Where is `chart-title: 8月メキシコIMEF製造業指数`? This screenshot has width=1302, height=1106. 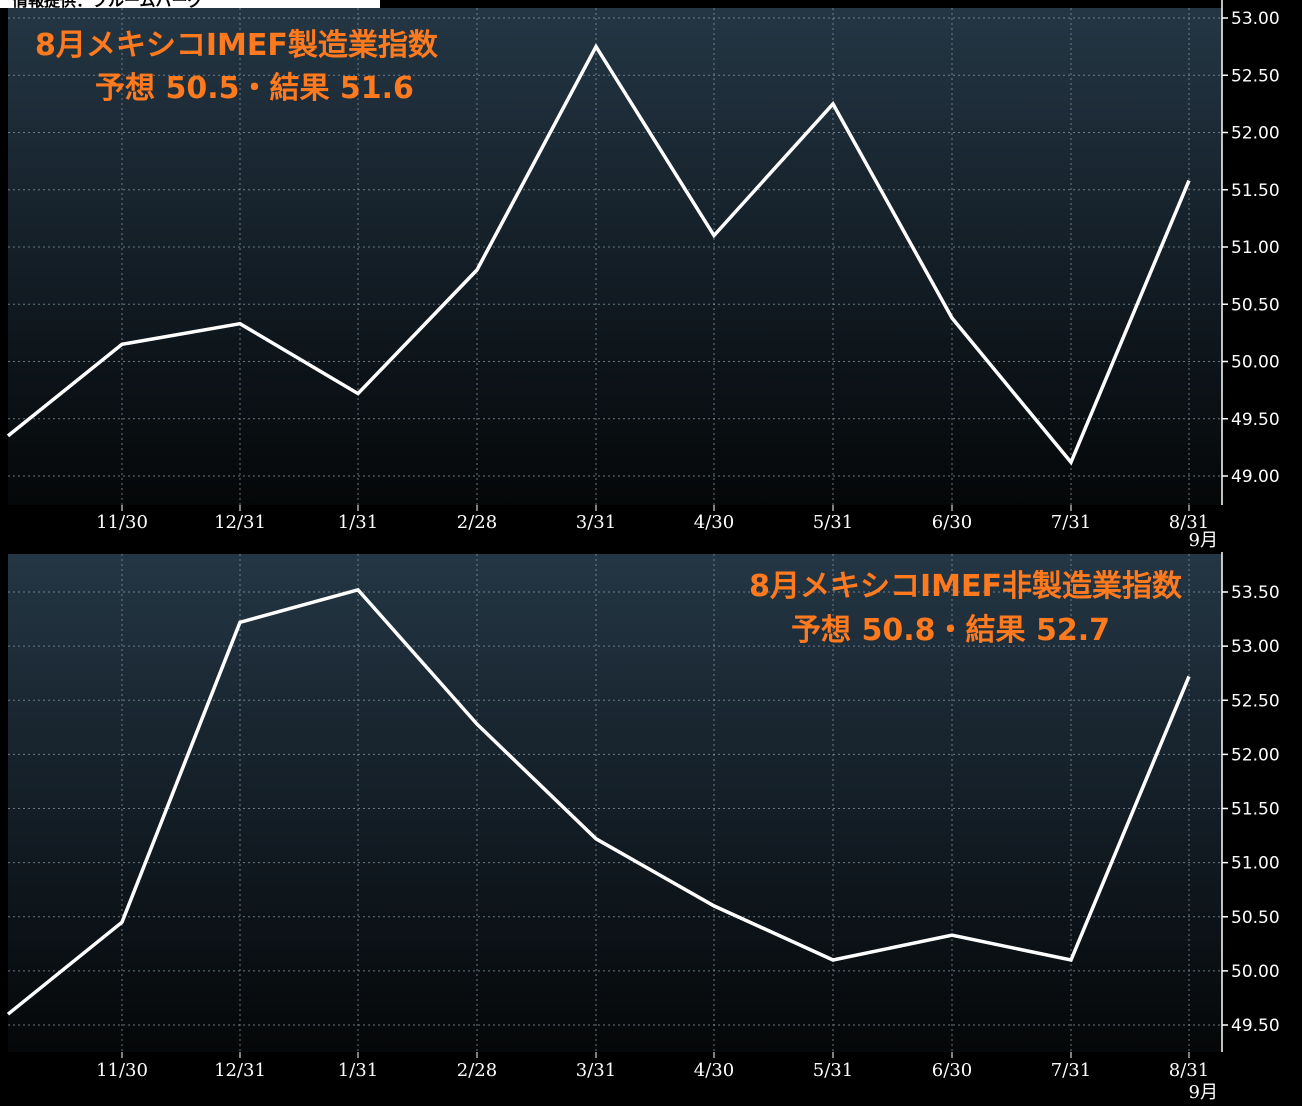 chart-title: 8月メキシコIMEF製造業指数 is located at coordinates (237, 45).